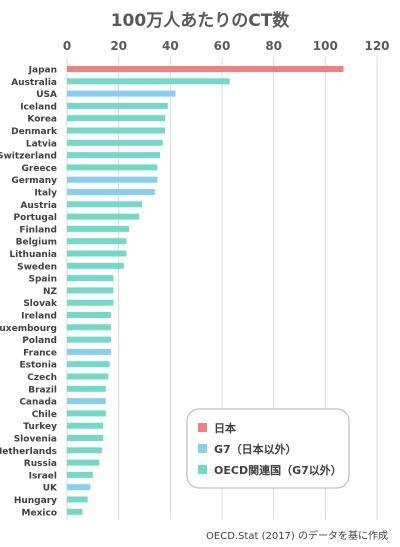 This screenshot has width=400, height=547. I want to click on category-label: Canada, so click(38, 403).